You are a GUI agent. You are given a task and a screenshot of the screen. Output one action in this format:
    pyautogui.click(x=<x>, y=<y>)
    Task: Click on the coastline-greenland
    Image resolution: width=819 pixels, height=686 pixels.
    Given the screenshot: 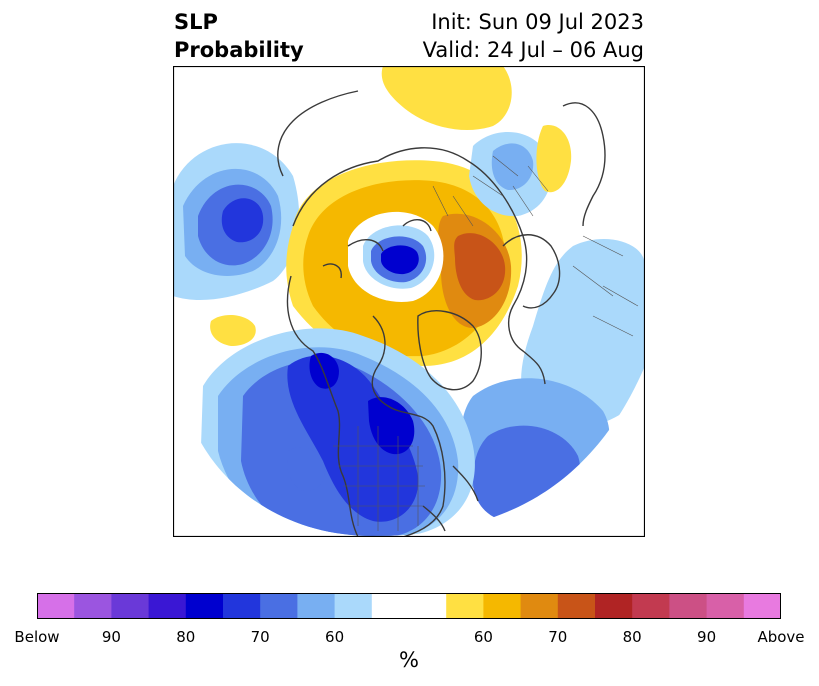 What is the action you would take?
    pyautogui.click(x=449, y=350)
    